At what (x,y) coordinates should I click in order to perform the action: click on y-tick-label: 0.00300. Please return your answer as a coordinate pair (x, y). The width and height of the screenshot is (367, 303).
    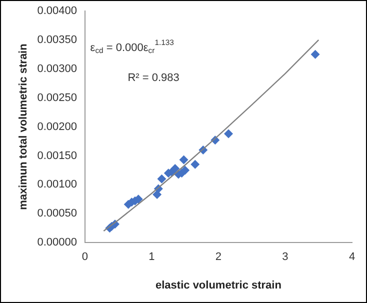
    Looking at the image, I should click on (57, 68).